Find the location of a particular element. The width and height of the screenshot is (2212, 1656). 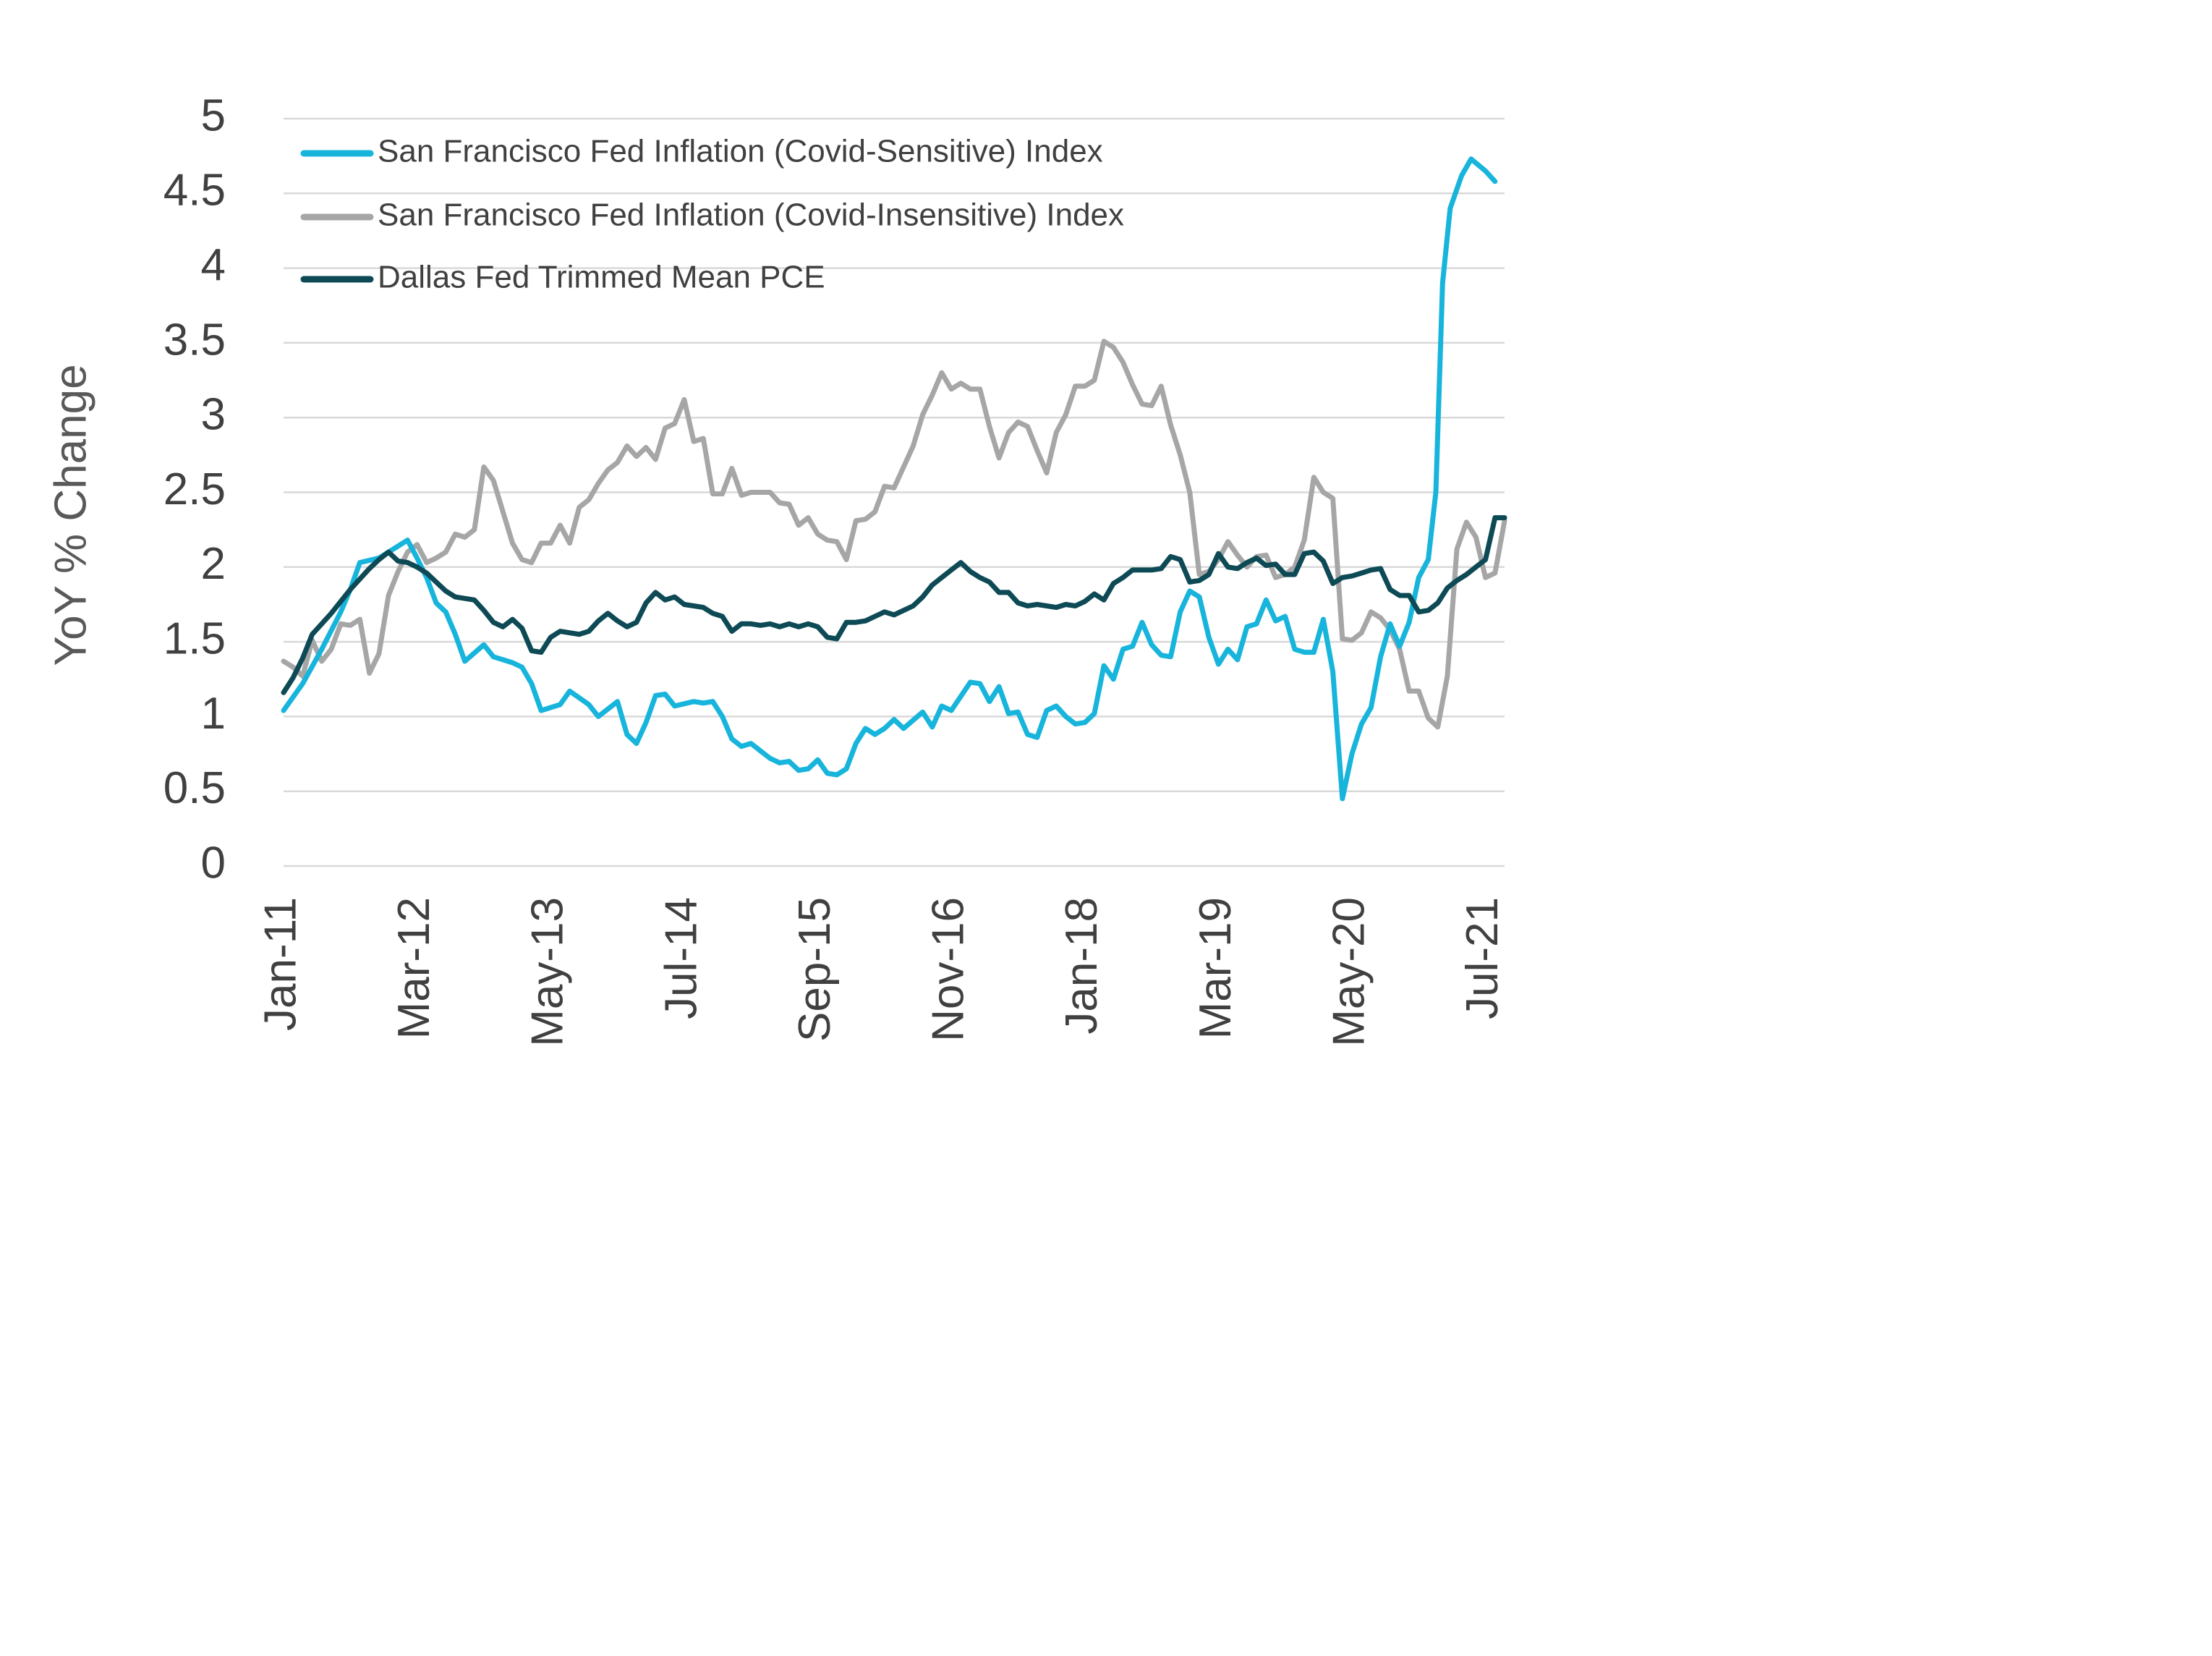

y-tick-label: 0 is located at coordinates (213, 863).